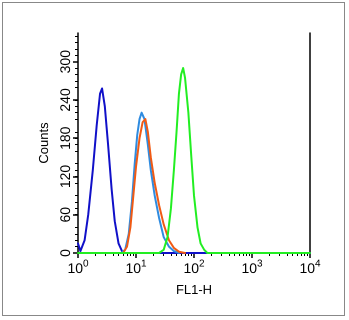  I want to click on x-axis-title: FL1-H, so click(194, 289).